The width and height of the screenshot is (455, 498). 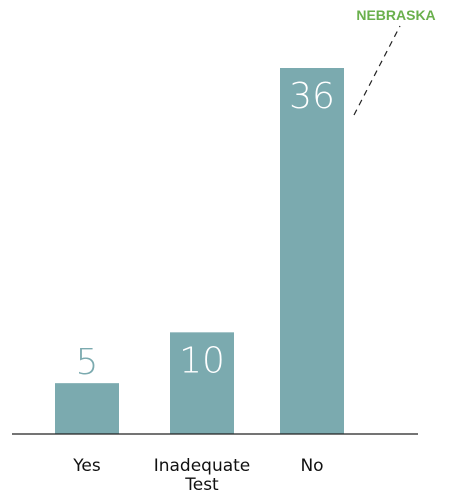 I want to click on category-label-0: Yes, so click(x=86, y=466).